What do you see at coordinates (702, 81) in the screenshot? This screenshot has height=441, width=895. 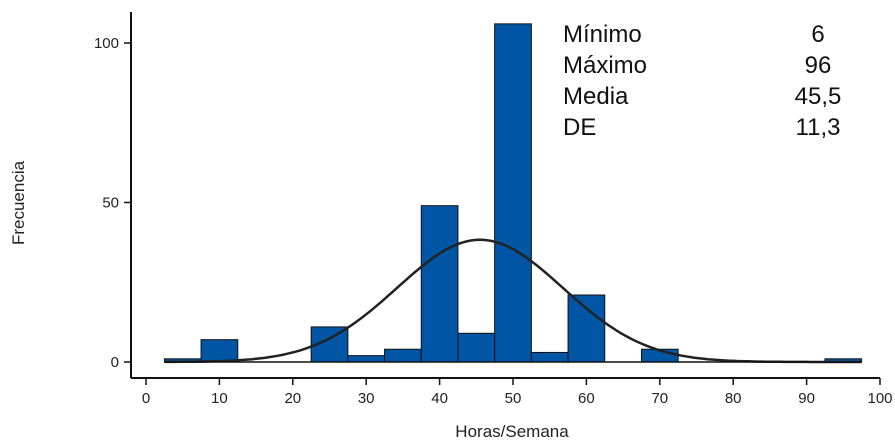 I see `stats-box: Mínimo 6 Máximo 96 Media 45,5 DE 11,3` at bounding box center [702, 81].